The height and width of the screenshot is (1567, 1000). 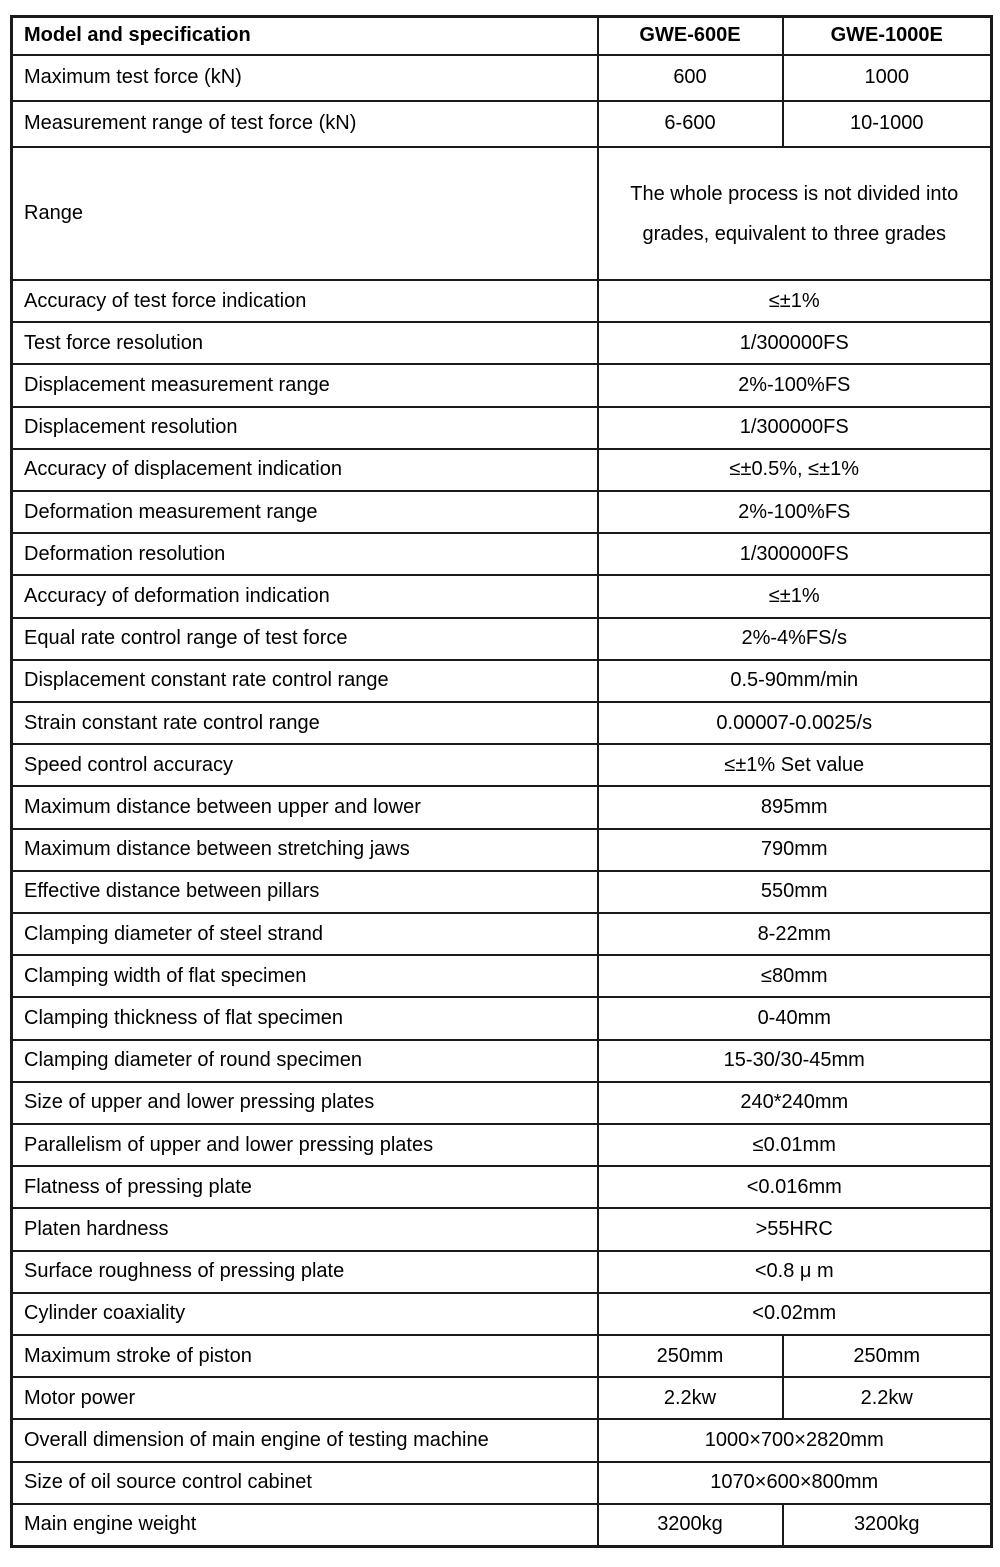 I want to click on spec-value: ≤80mm, so click(x=794, y=976).